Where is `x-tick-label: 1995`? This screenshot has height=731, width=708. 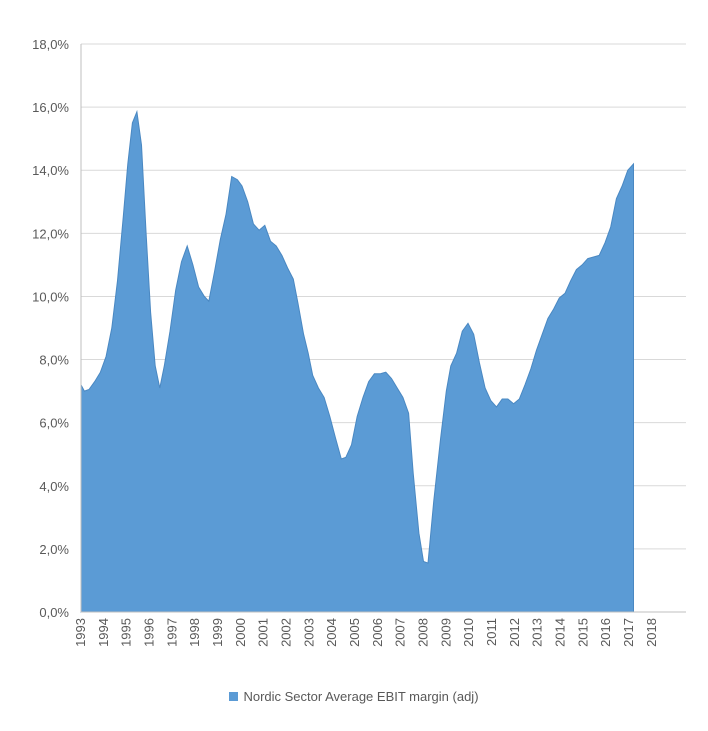
x-tick-label: 1995 is located at coordinates (126, 632).